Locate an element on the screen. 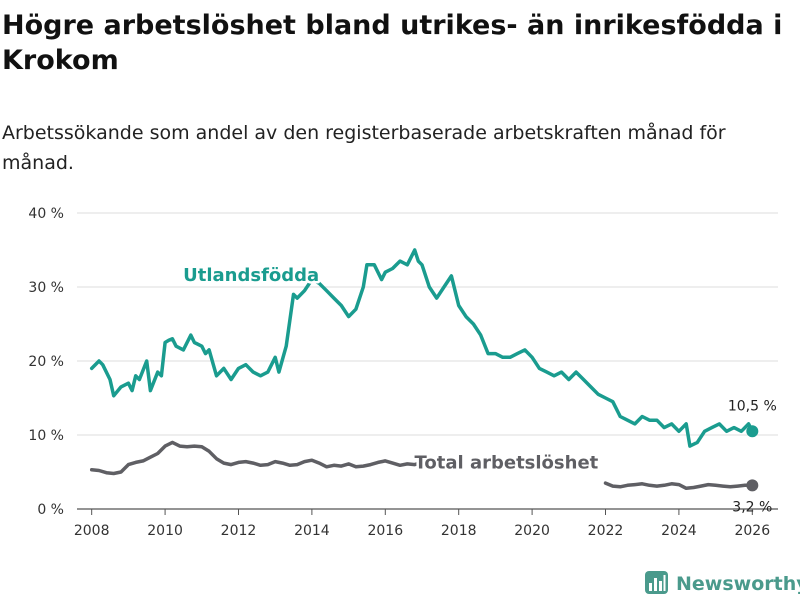 This screenshot has width=800, height=600. x-tick-label: 2020 is located at coordinates (532, 531).